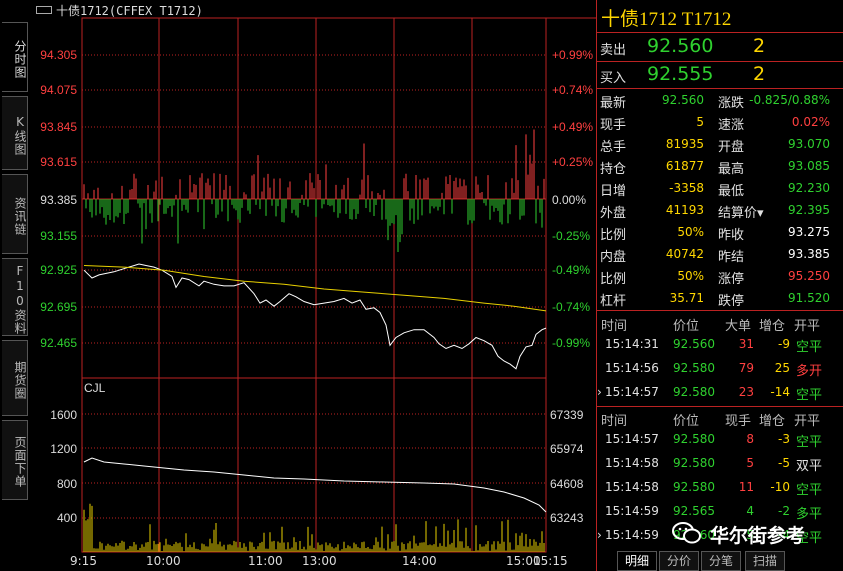  Describe the element at coordinates (613, 125) in the screenshot. I see `quote-field-label: 现手` at that location.